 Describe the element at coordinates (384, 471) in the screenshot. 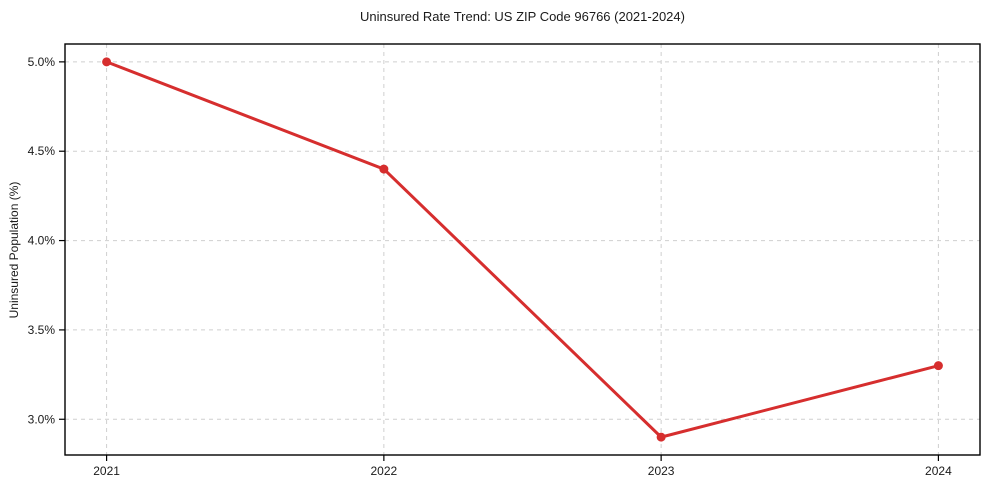

I see `x-tick-label: 2022` at that location.